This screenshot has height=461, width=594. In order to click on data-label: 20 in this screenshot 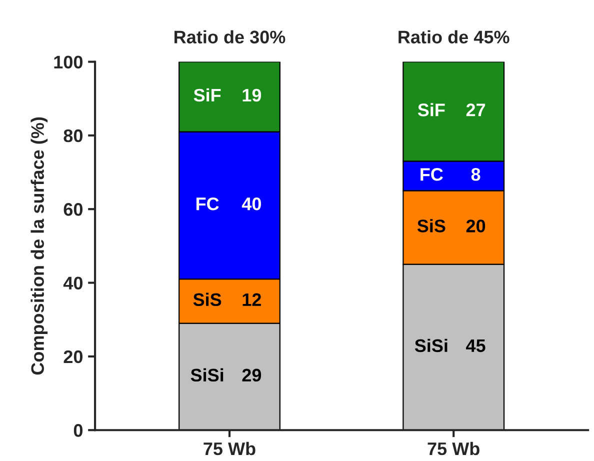, I will do `click(476, 226)`.